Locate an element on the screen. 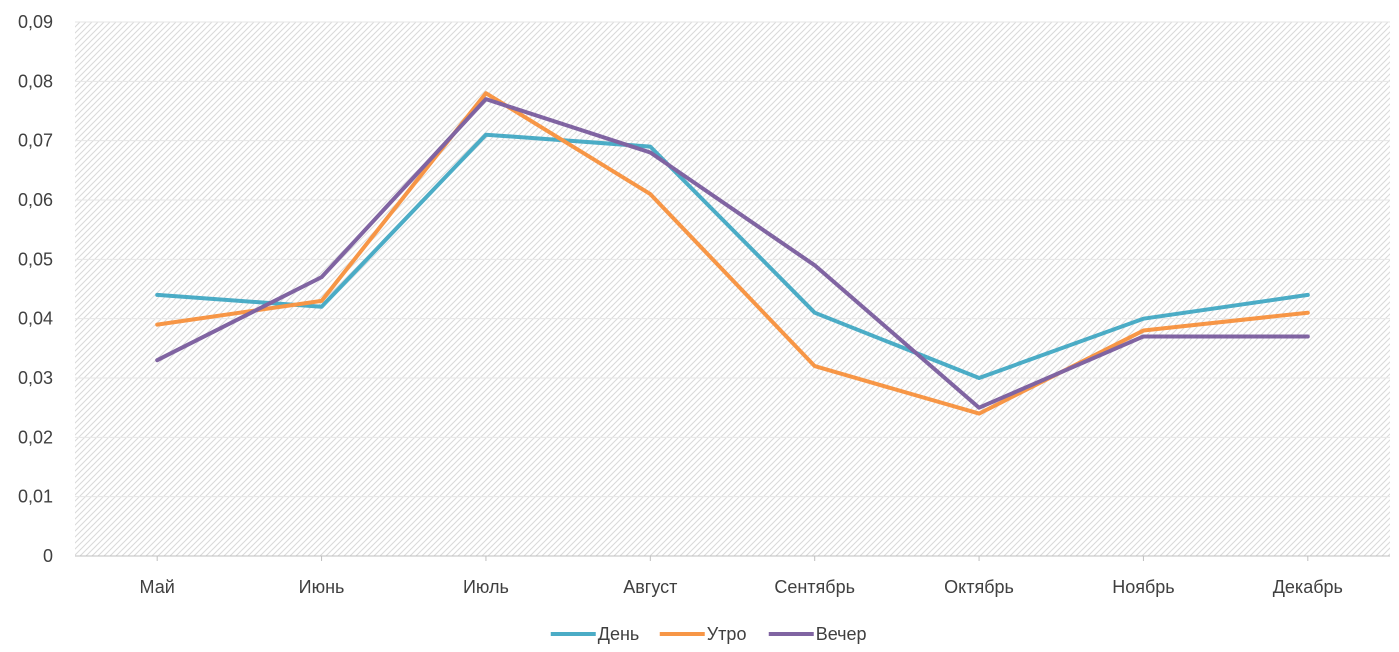  y-tick-label: 0 is located at coordinates (48, 556).